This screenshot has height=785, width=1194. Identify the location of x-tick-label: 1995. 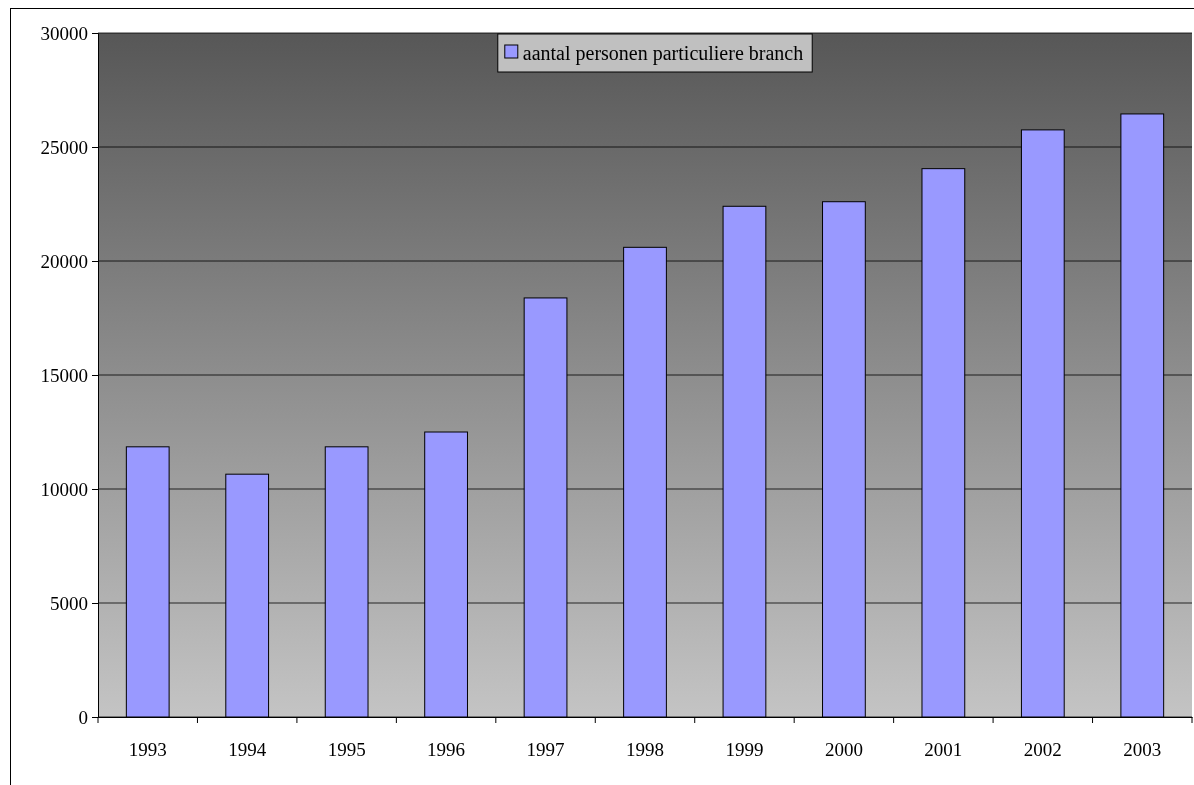
(346, 750).